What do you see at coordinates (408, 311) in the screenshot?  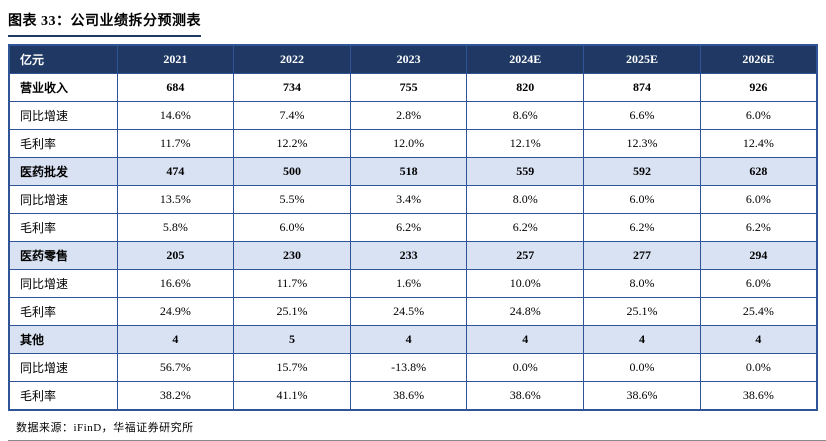 I see `cell-value: 24.5%` at bounding box center [408, 311].